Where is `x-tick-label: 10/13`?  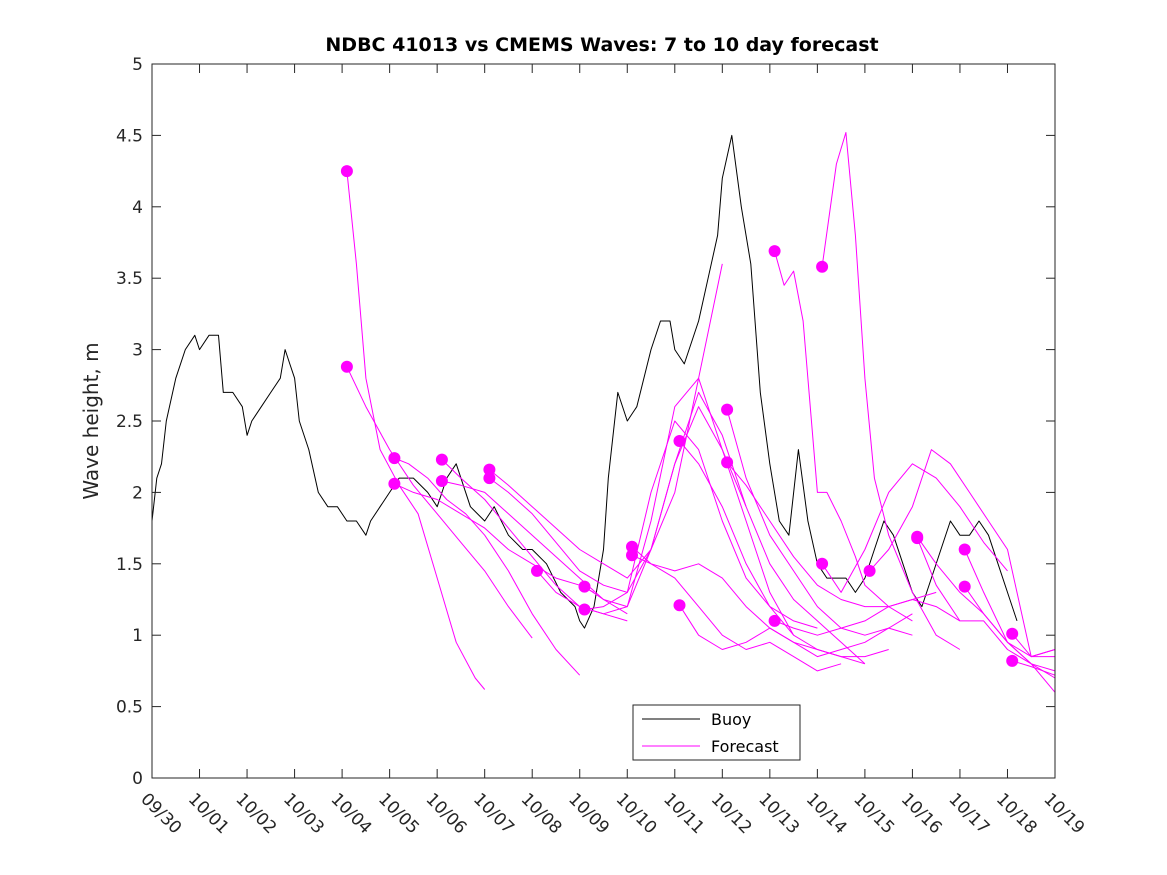 x-tick-label: 10/13 is located at coordinates (778, 813).